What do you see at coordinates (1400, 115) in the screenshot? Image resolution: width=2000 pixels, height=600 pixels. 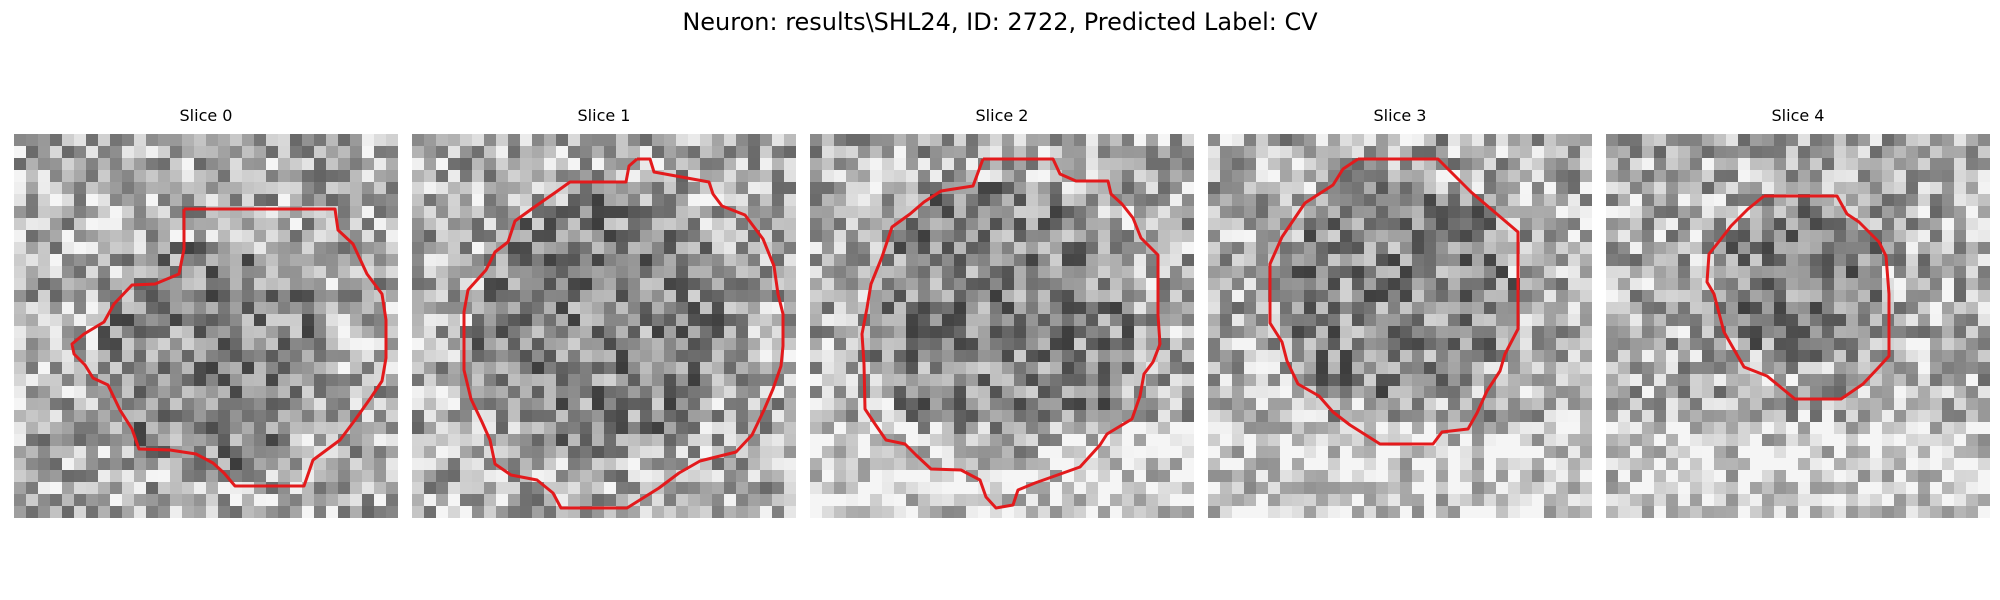 I see `slice-title-3: Slice 3` at bounding box center [1400, 115].